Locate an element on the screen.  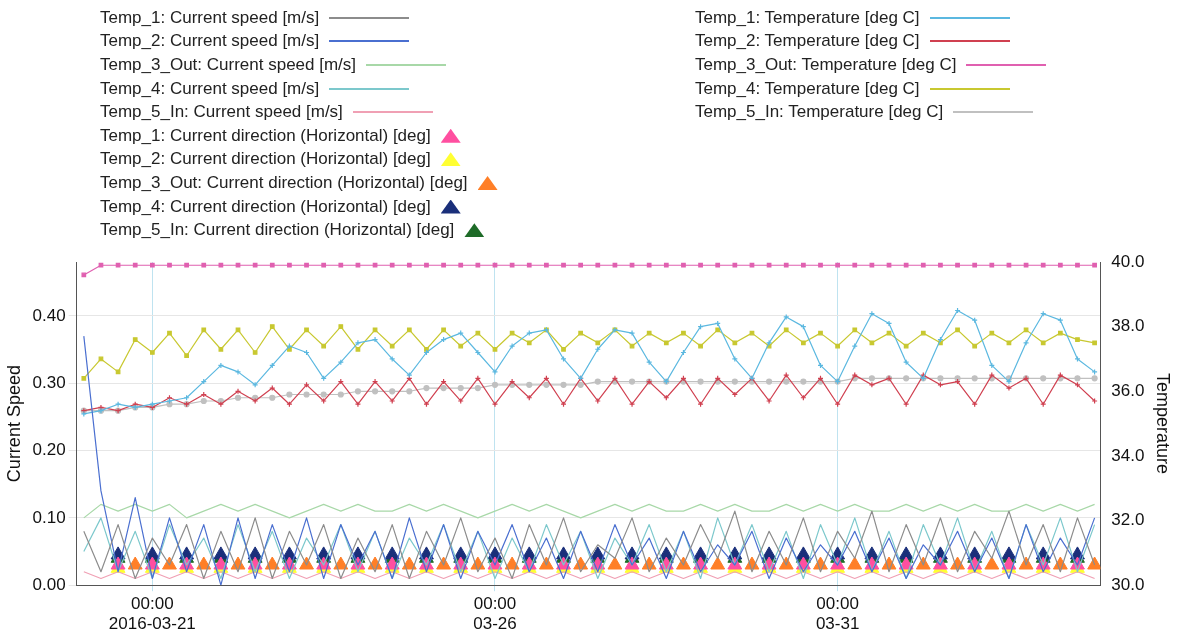
legend-label: Temp_5_In: Current speed [m/s] is located at coordinates (221, 112).